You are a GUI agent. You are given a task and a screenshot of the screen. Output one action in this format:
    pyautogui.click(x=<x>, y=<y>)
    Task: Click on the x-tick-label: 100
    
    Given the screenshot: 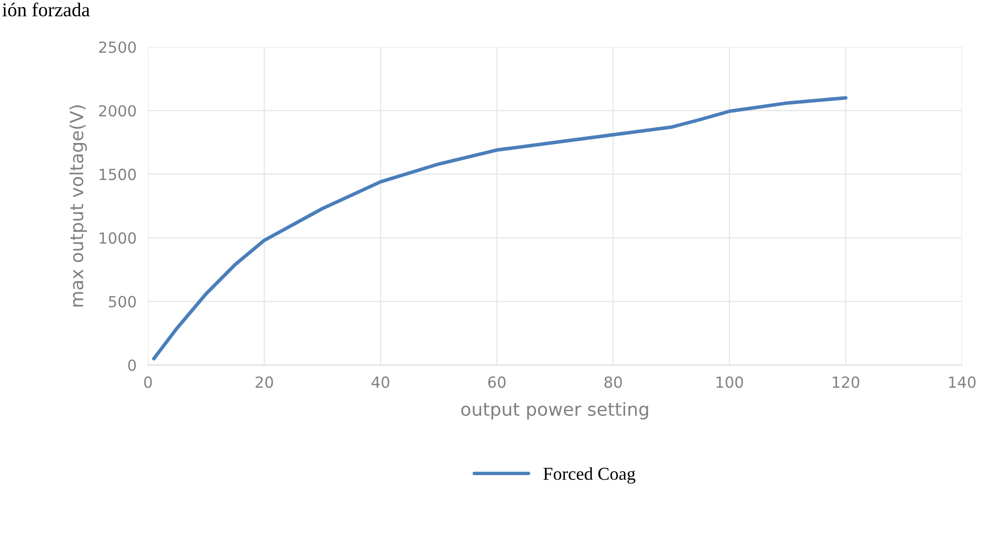 What is the action you would take?
    pyautogui.click(x=729, y=382)
    